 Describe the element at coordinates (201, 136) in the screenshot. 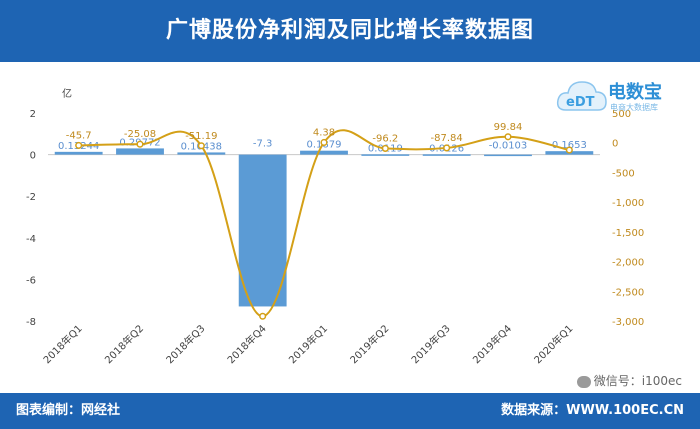

I see `line-value-label: -51.19` at that location.